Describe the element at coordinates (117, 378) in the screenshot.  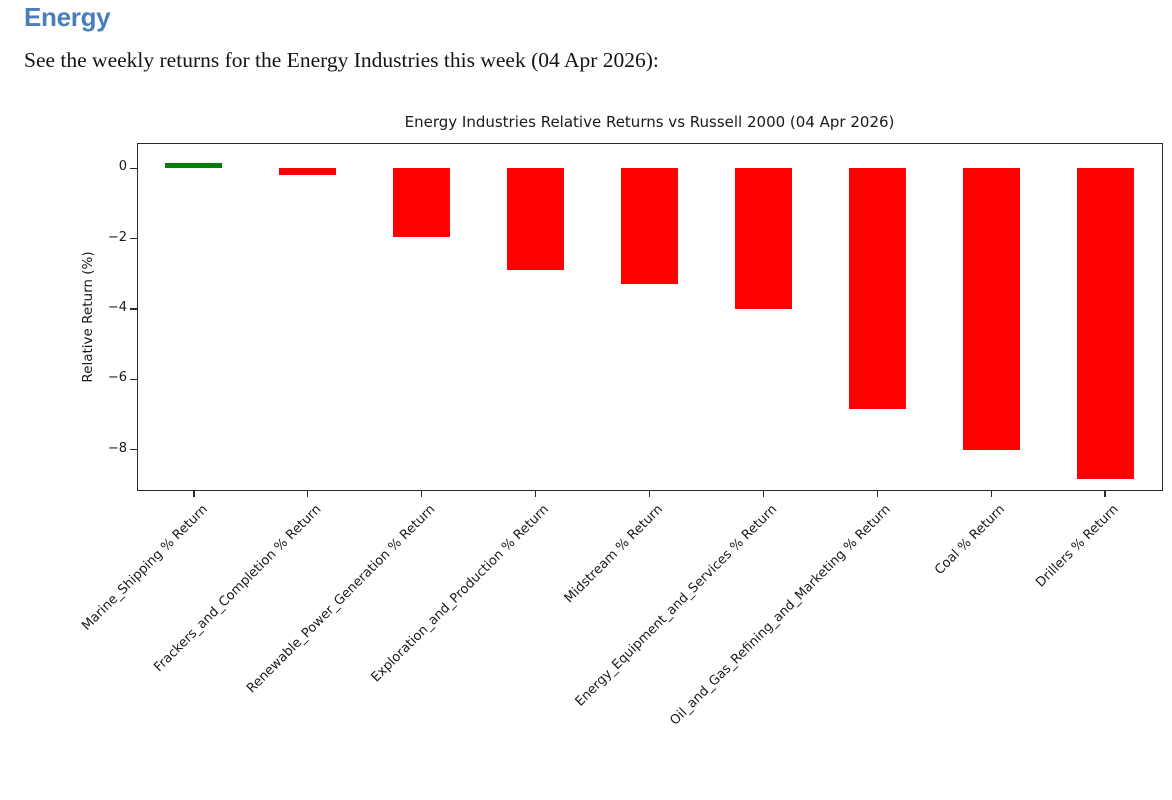
I see `y-tick-label: −6` at that location.